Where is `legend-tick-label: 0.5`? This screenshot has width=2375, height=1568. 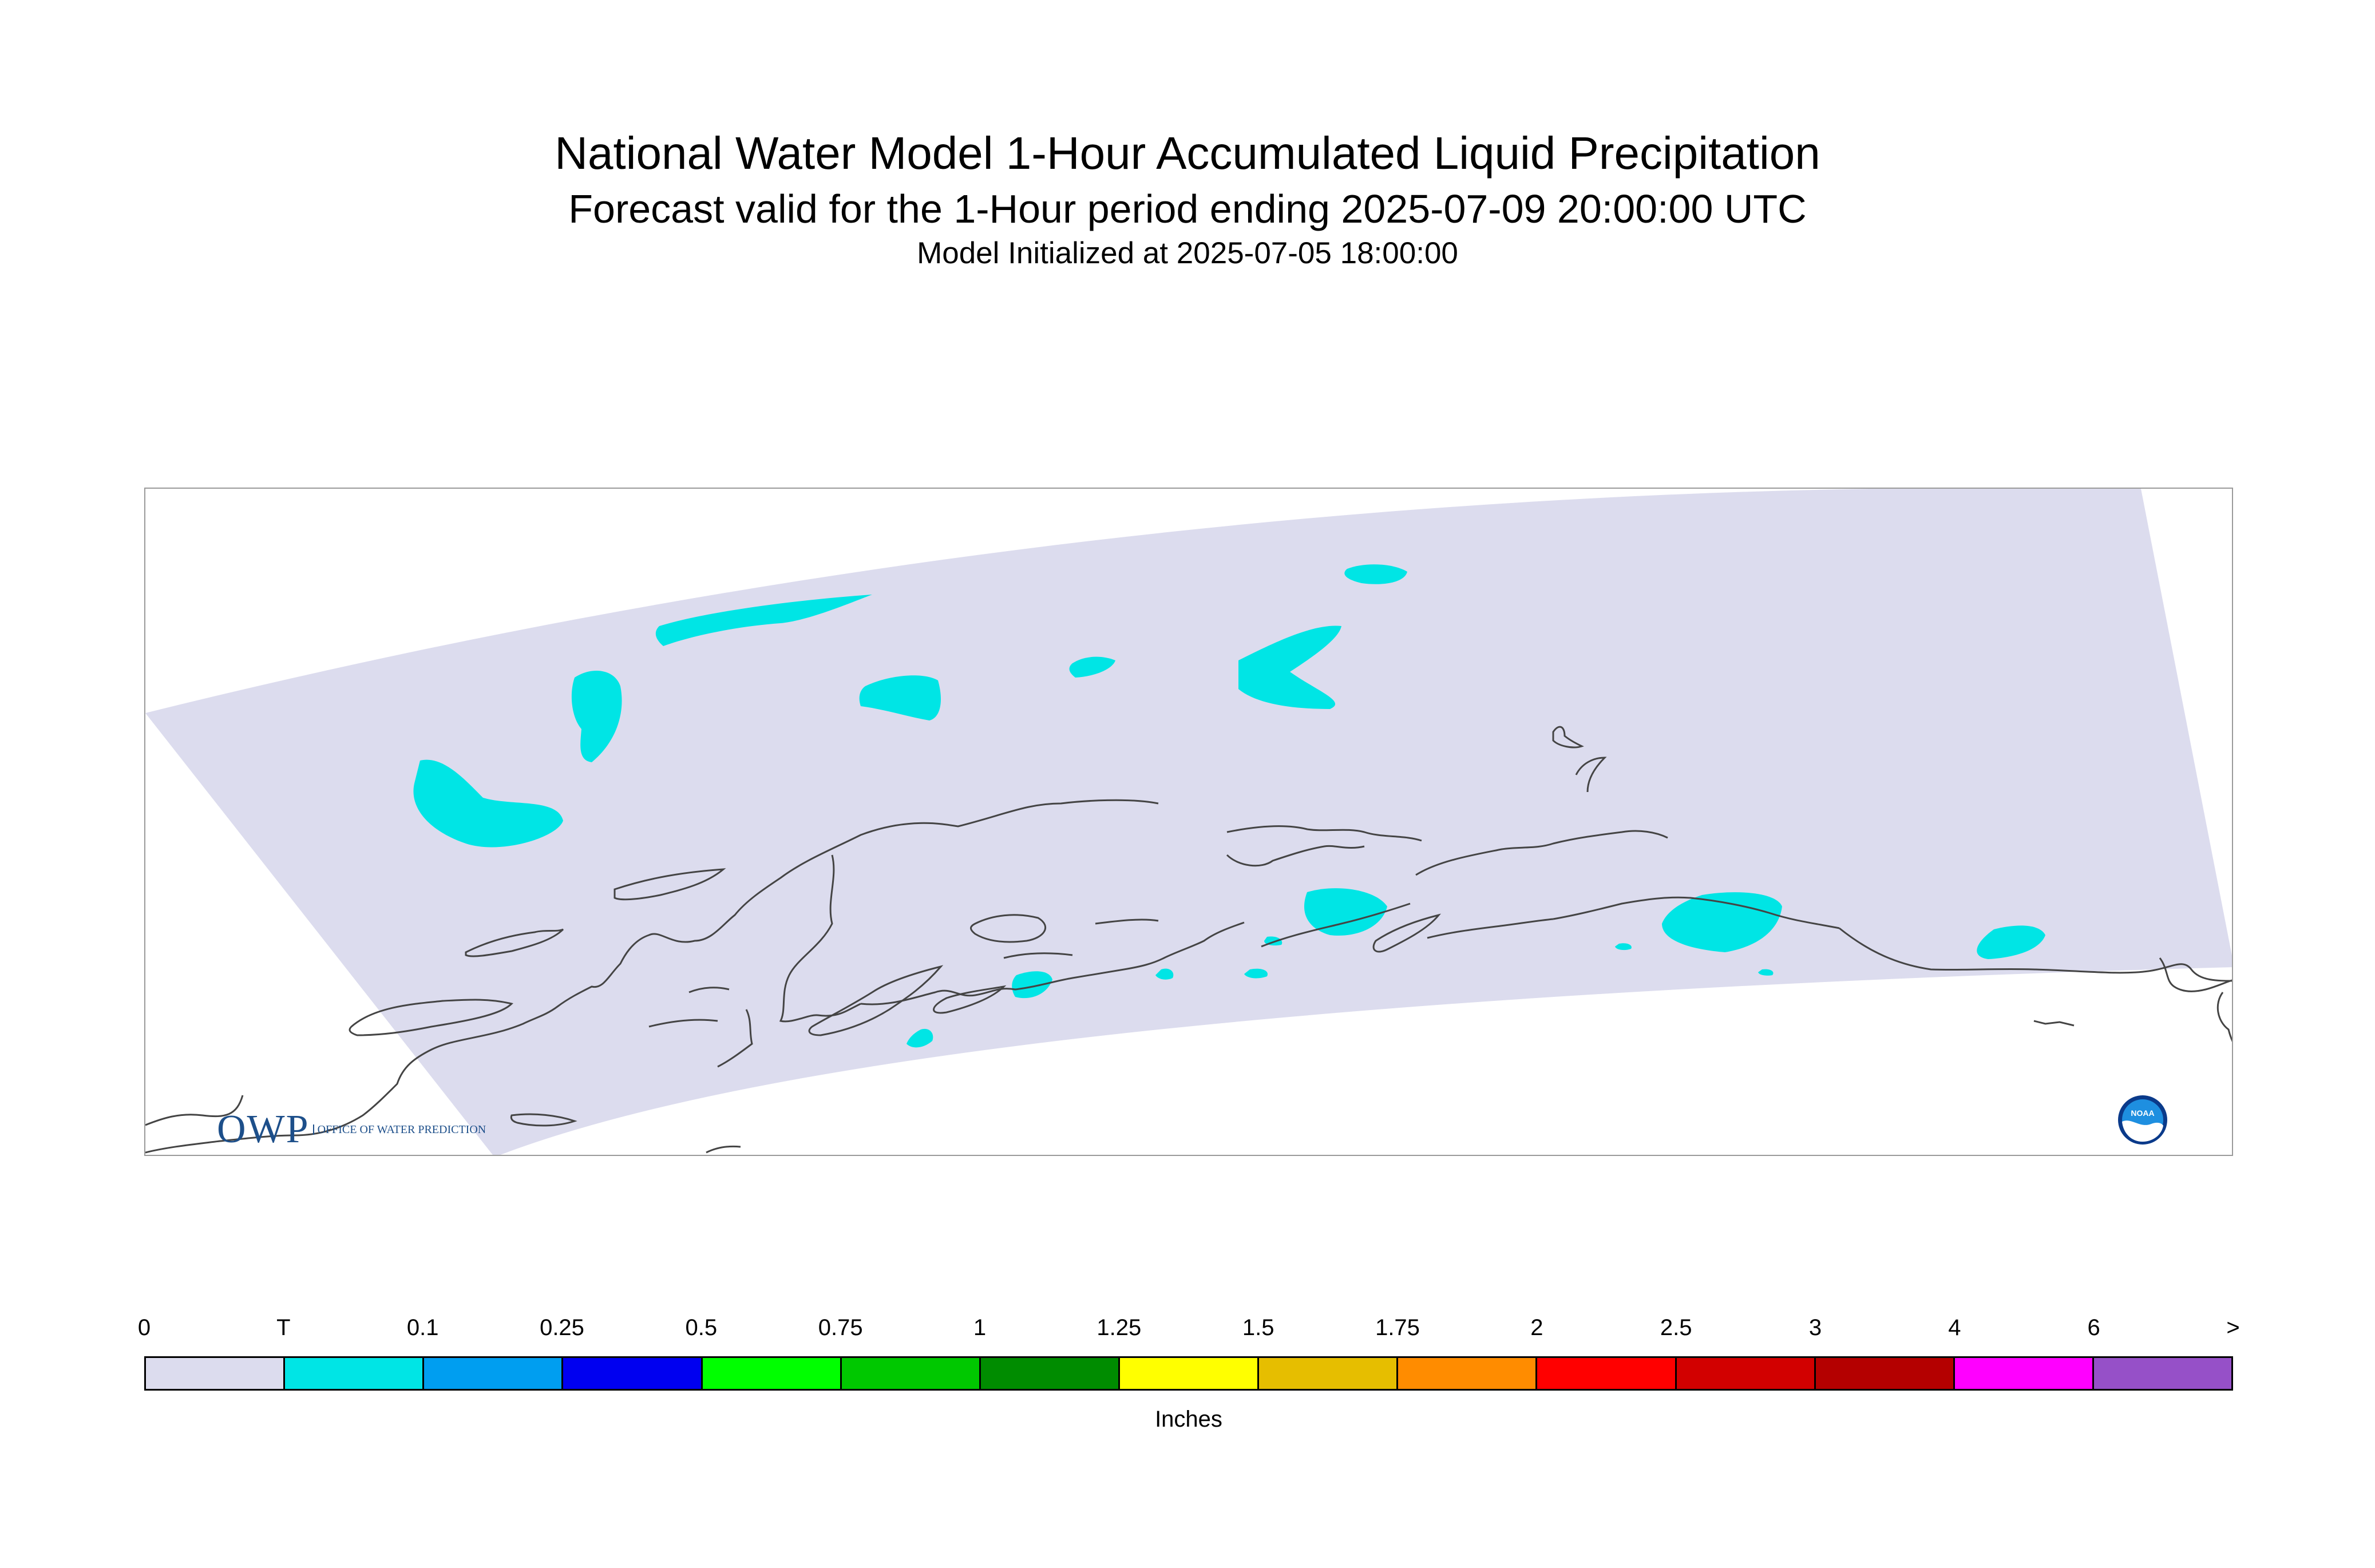
legend-tick-label: 0.5 is located at coordinates (701, 1327).